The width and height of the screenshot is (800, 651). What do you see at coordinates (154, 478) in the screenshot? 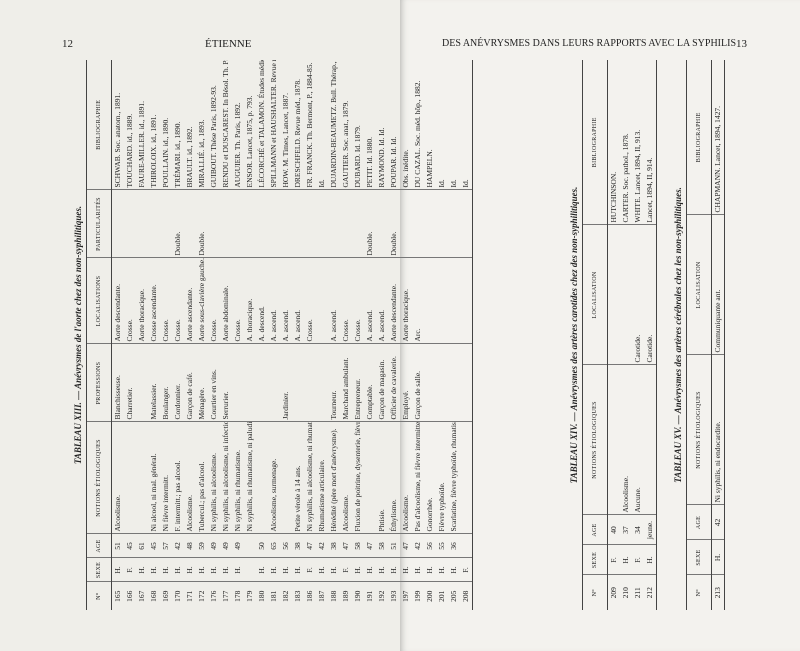
I see `table-cell: Ni alcool, ni mal. général.` at bounding box center [154, 478].